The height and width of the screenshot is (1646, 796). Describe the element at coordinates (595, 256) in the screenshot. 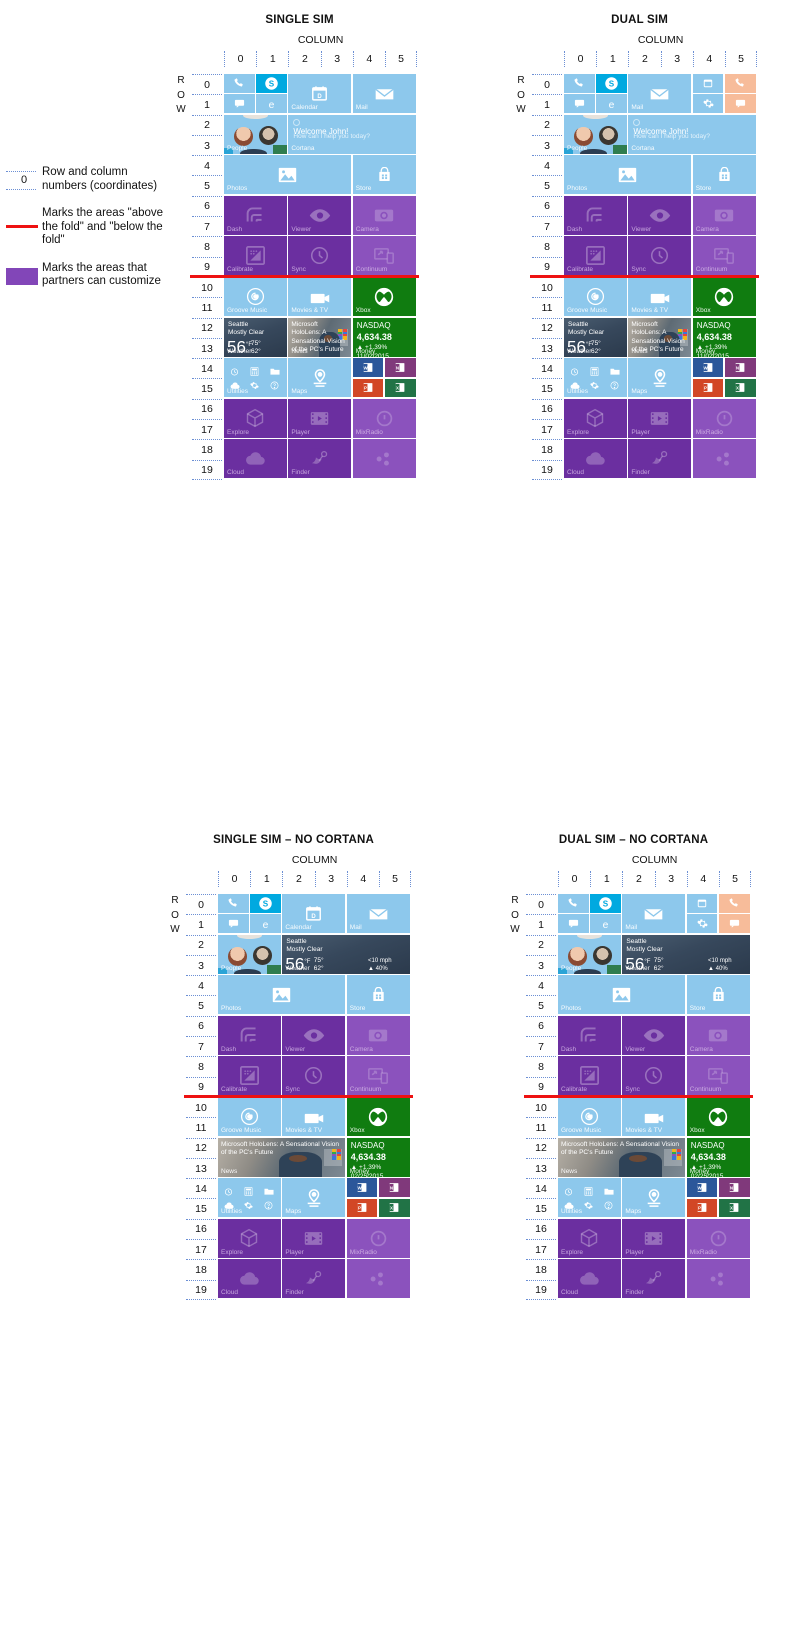

I see `tile-calibrate: Calibrate` at that location.